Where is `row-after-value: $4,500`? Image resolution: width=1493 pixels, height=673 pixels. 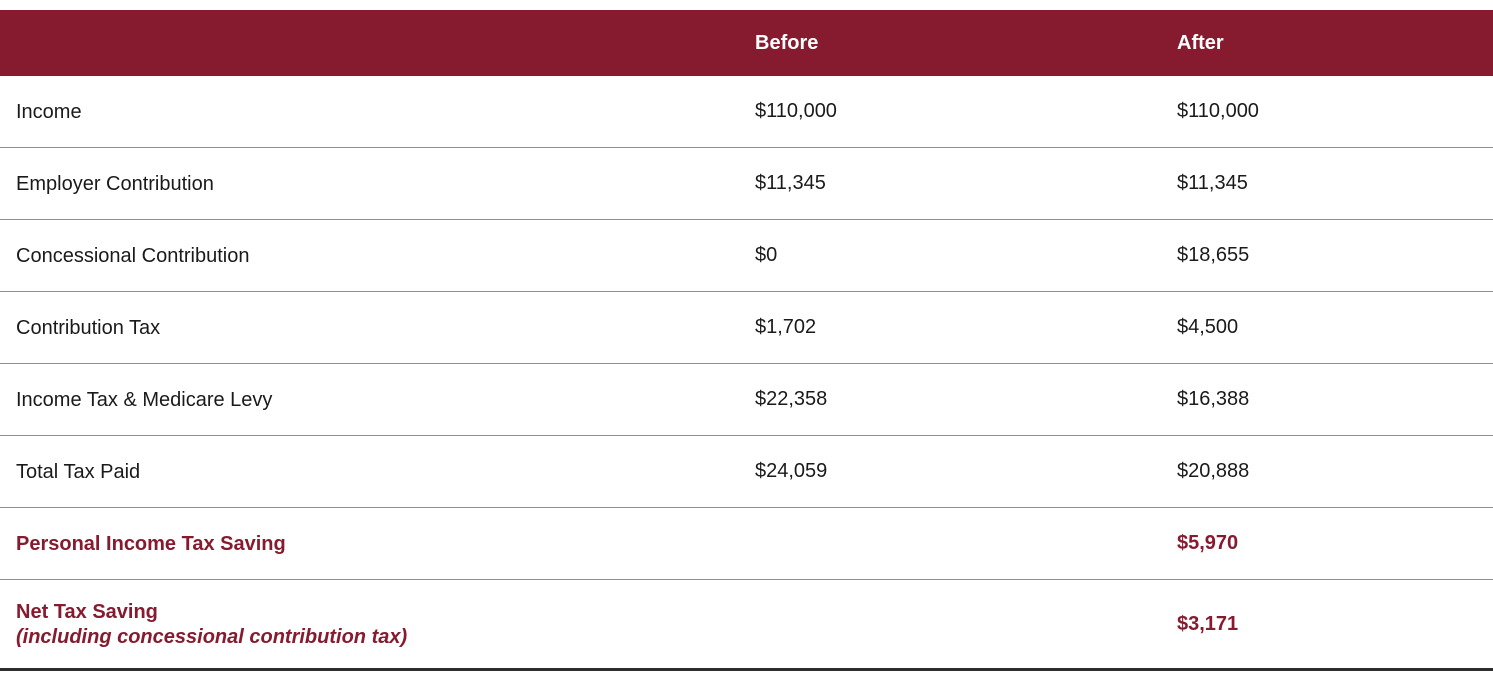 row-after-value: $4,500 is located at coordinates (1335, 327).